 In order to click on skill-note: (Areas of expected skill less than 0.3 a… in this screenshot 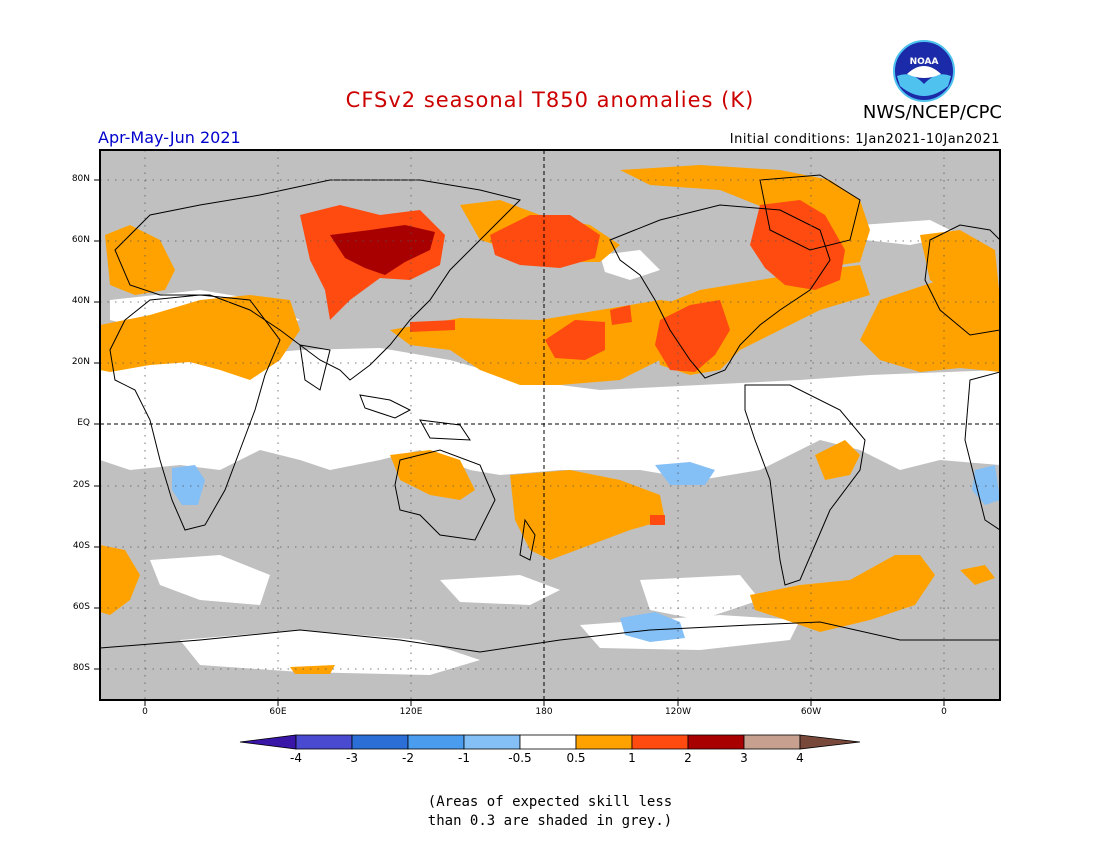, I will do `click(550, 812)`.